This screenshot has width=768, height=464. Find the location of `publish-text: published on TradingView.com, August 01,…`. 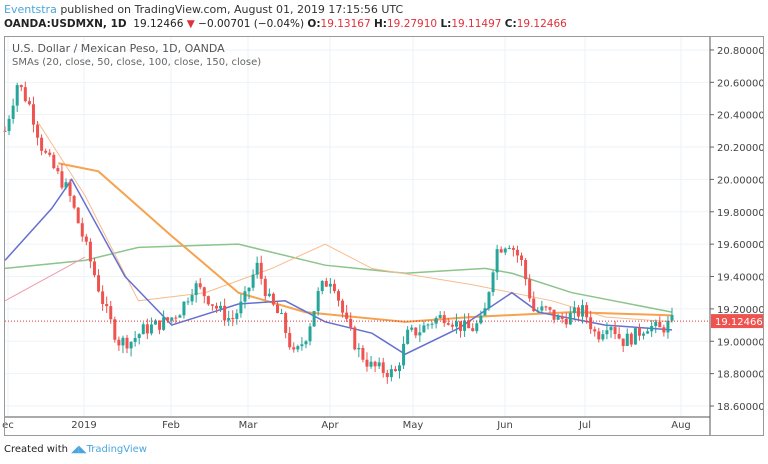

publish-text: published on TradingView.com, August 01,… is located at coordinates (232, 9).